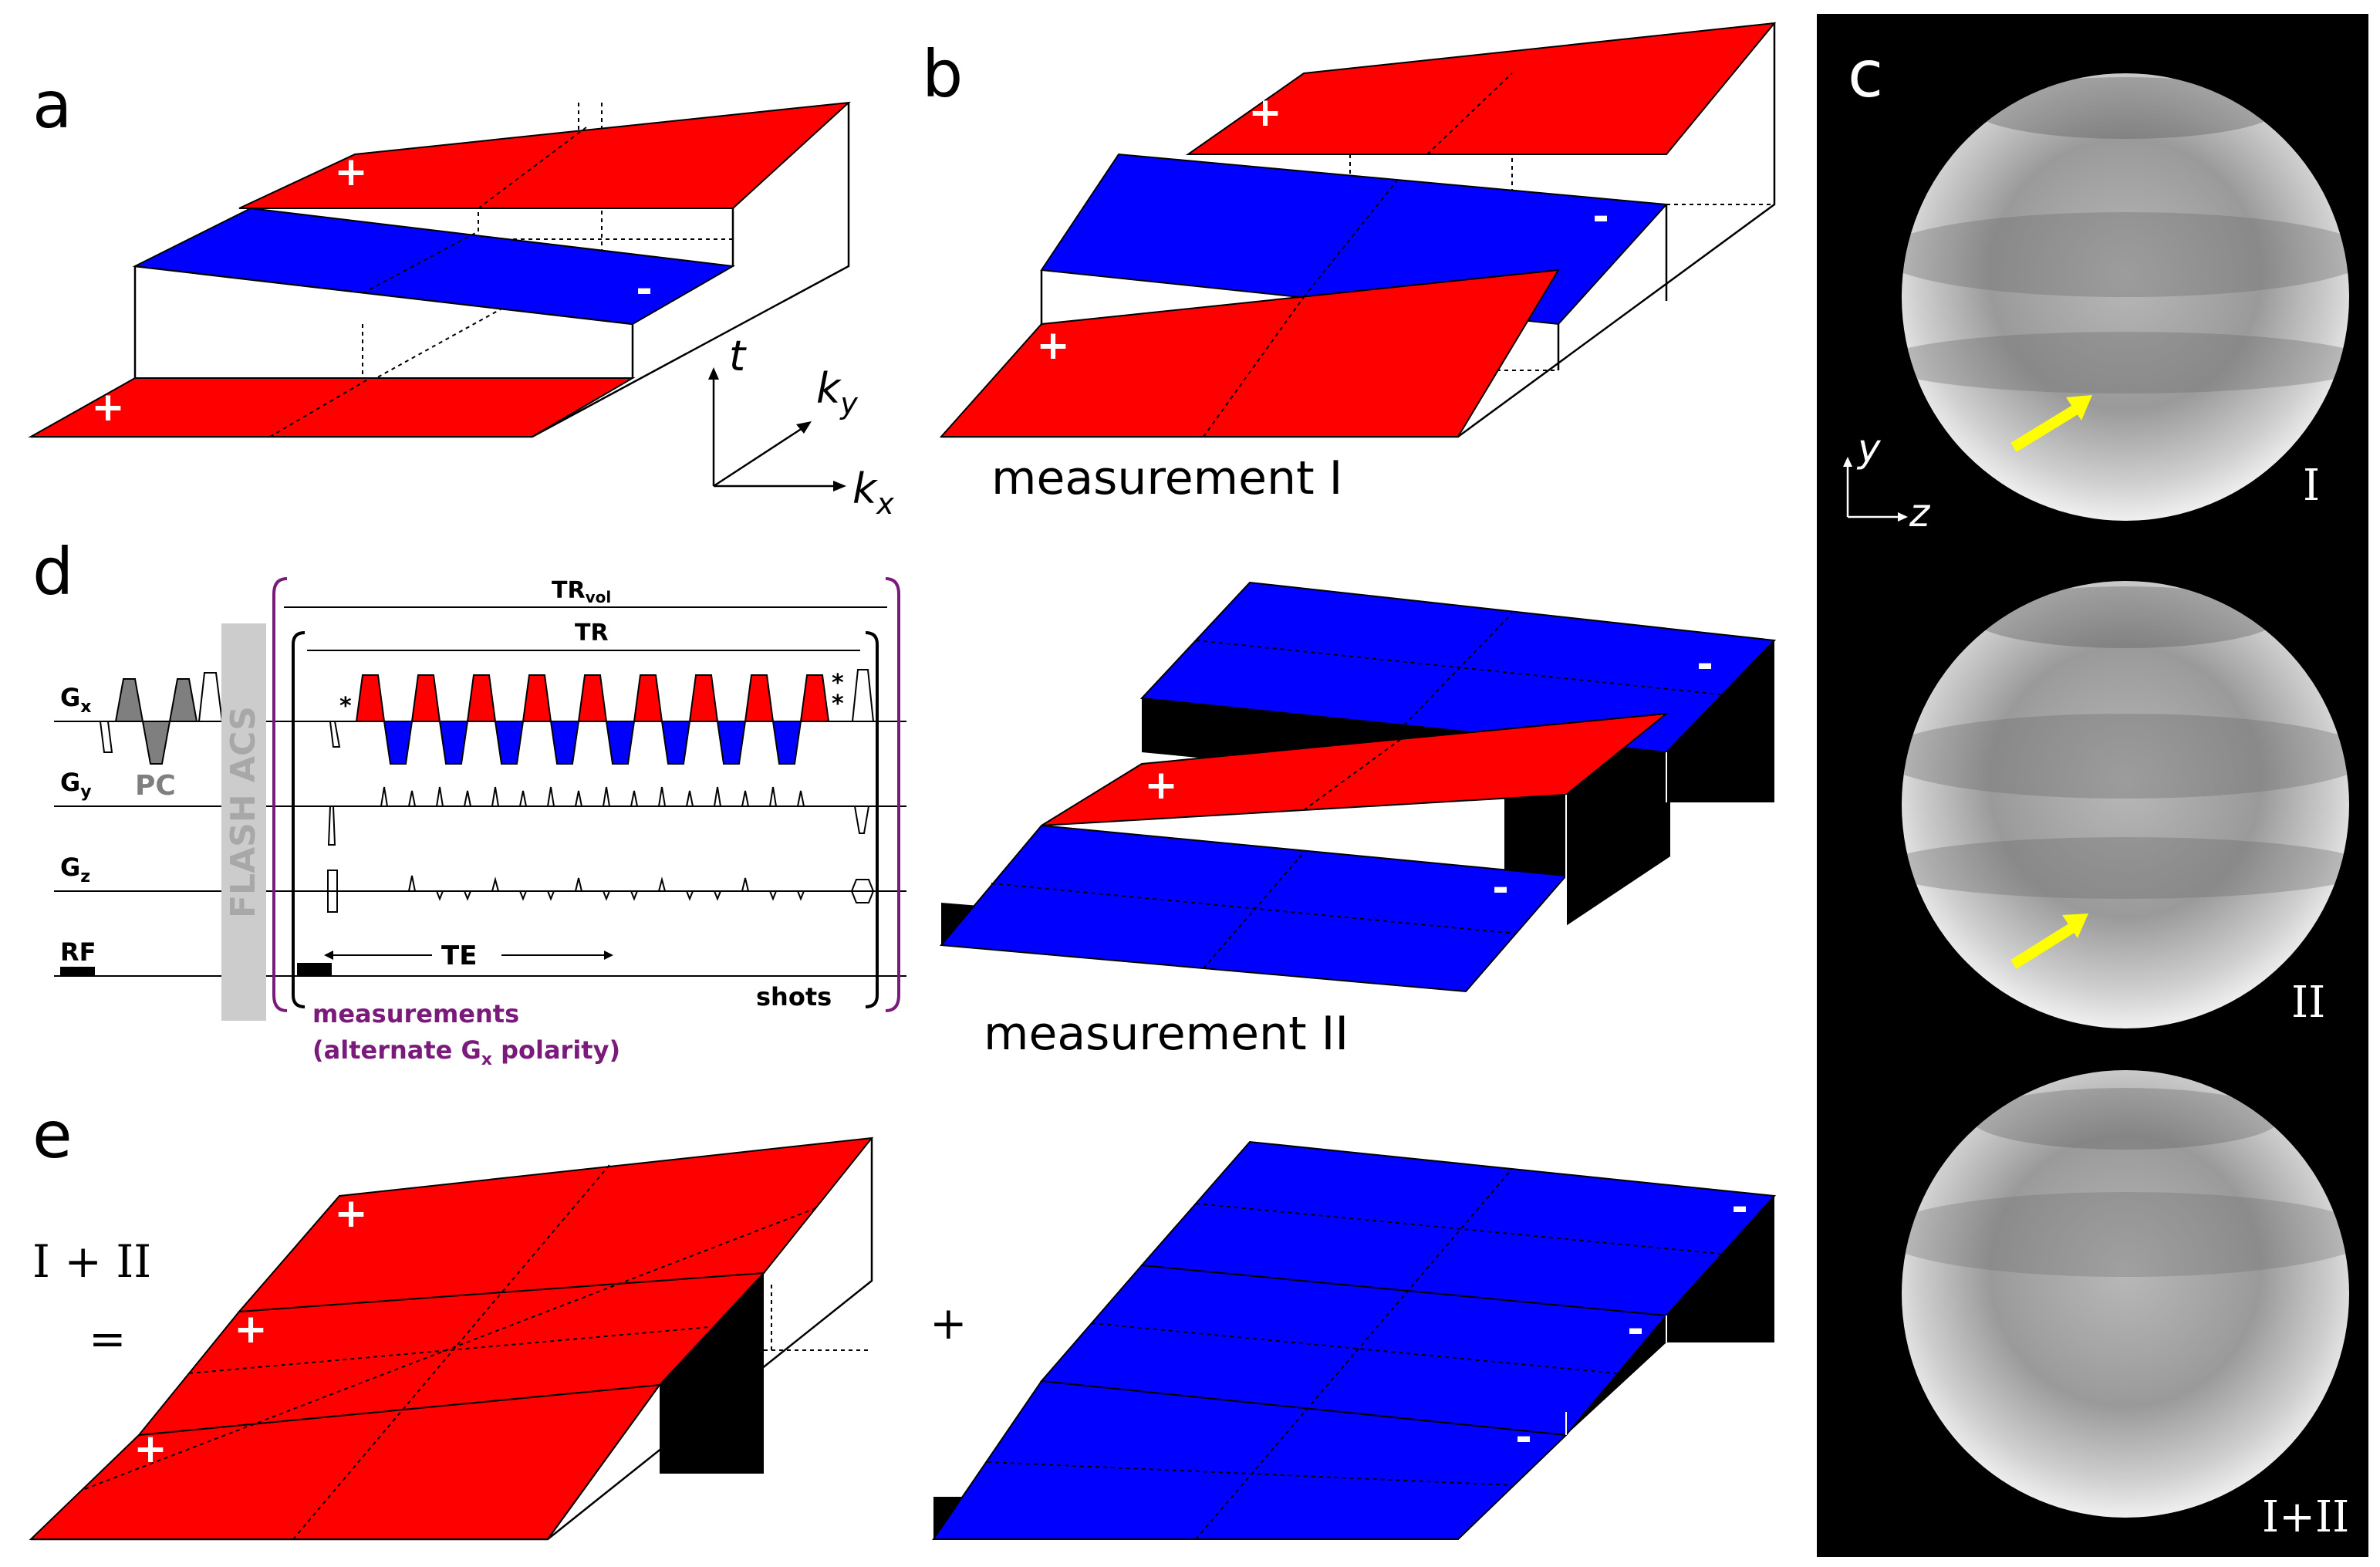 The width and height of the screenshot is (2380, 1567). I want to click on panel-e-minus-1: -, so click(1523, 1437).